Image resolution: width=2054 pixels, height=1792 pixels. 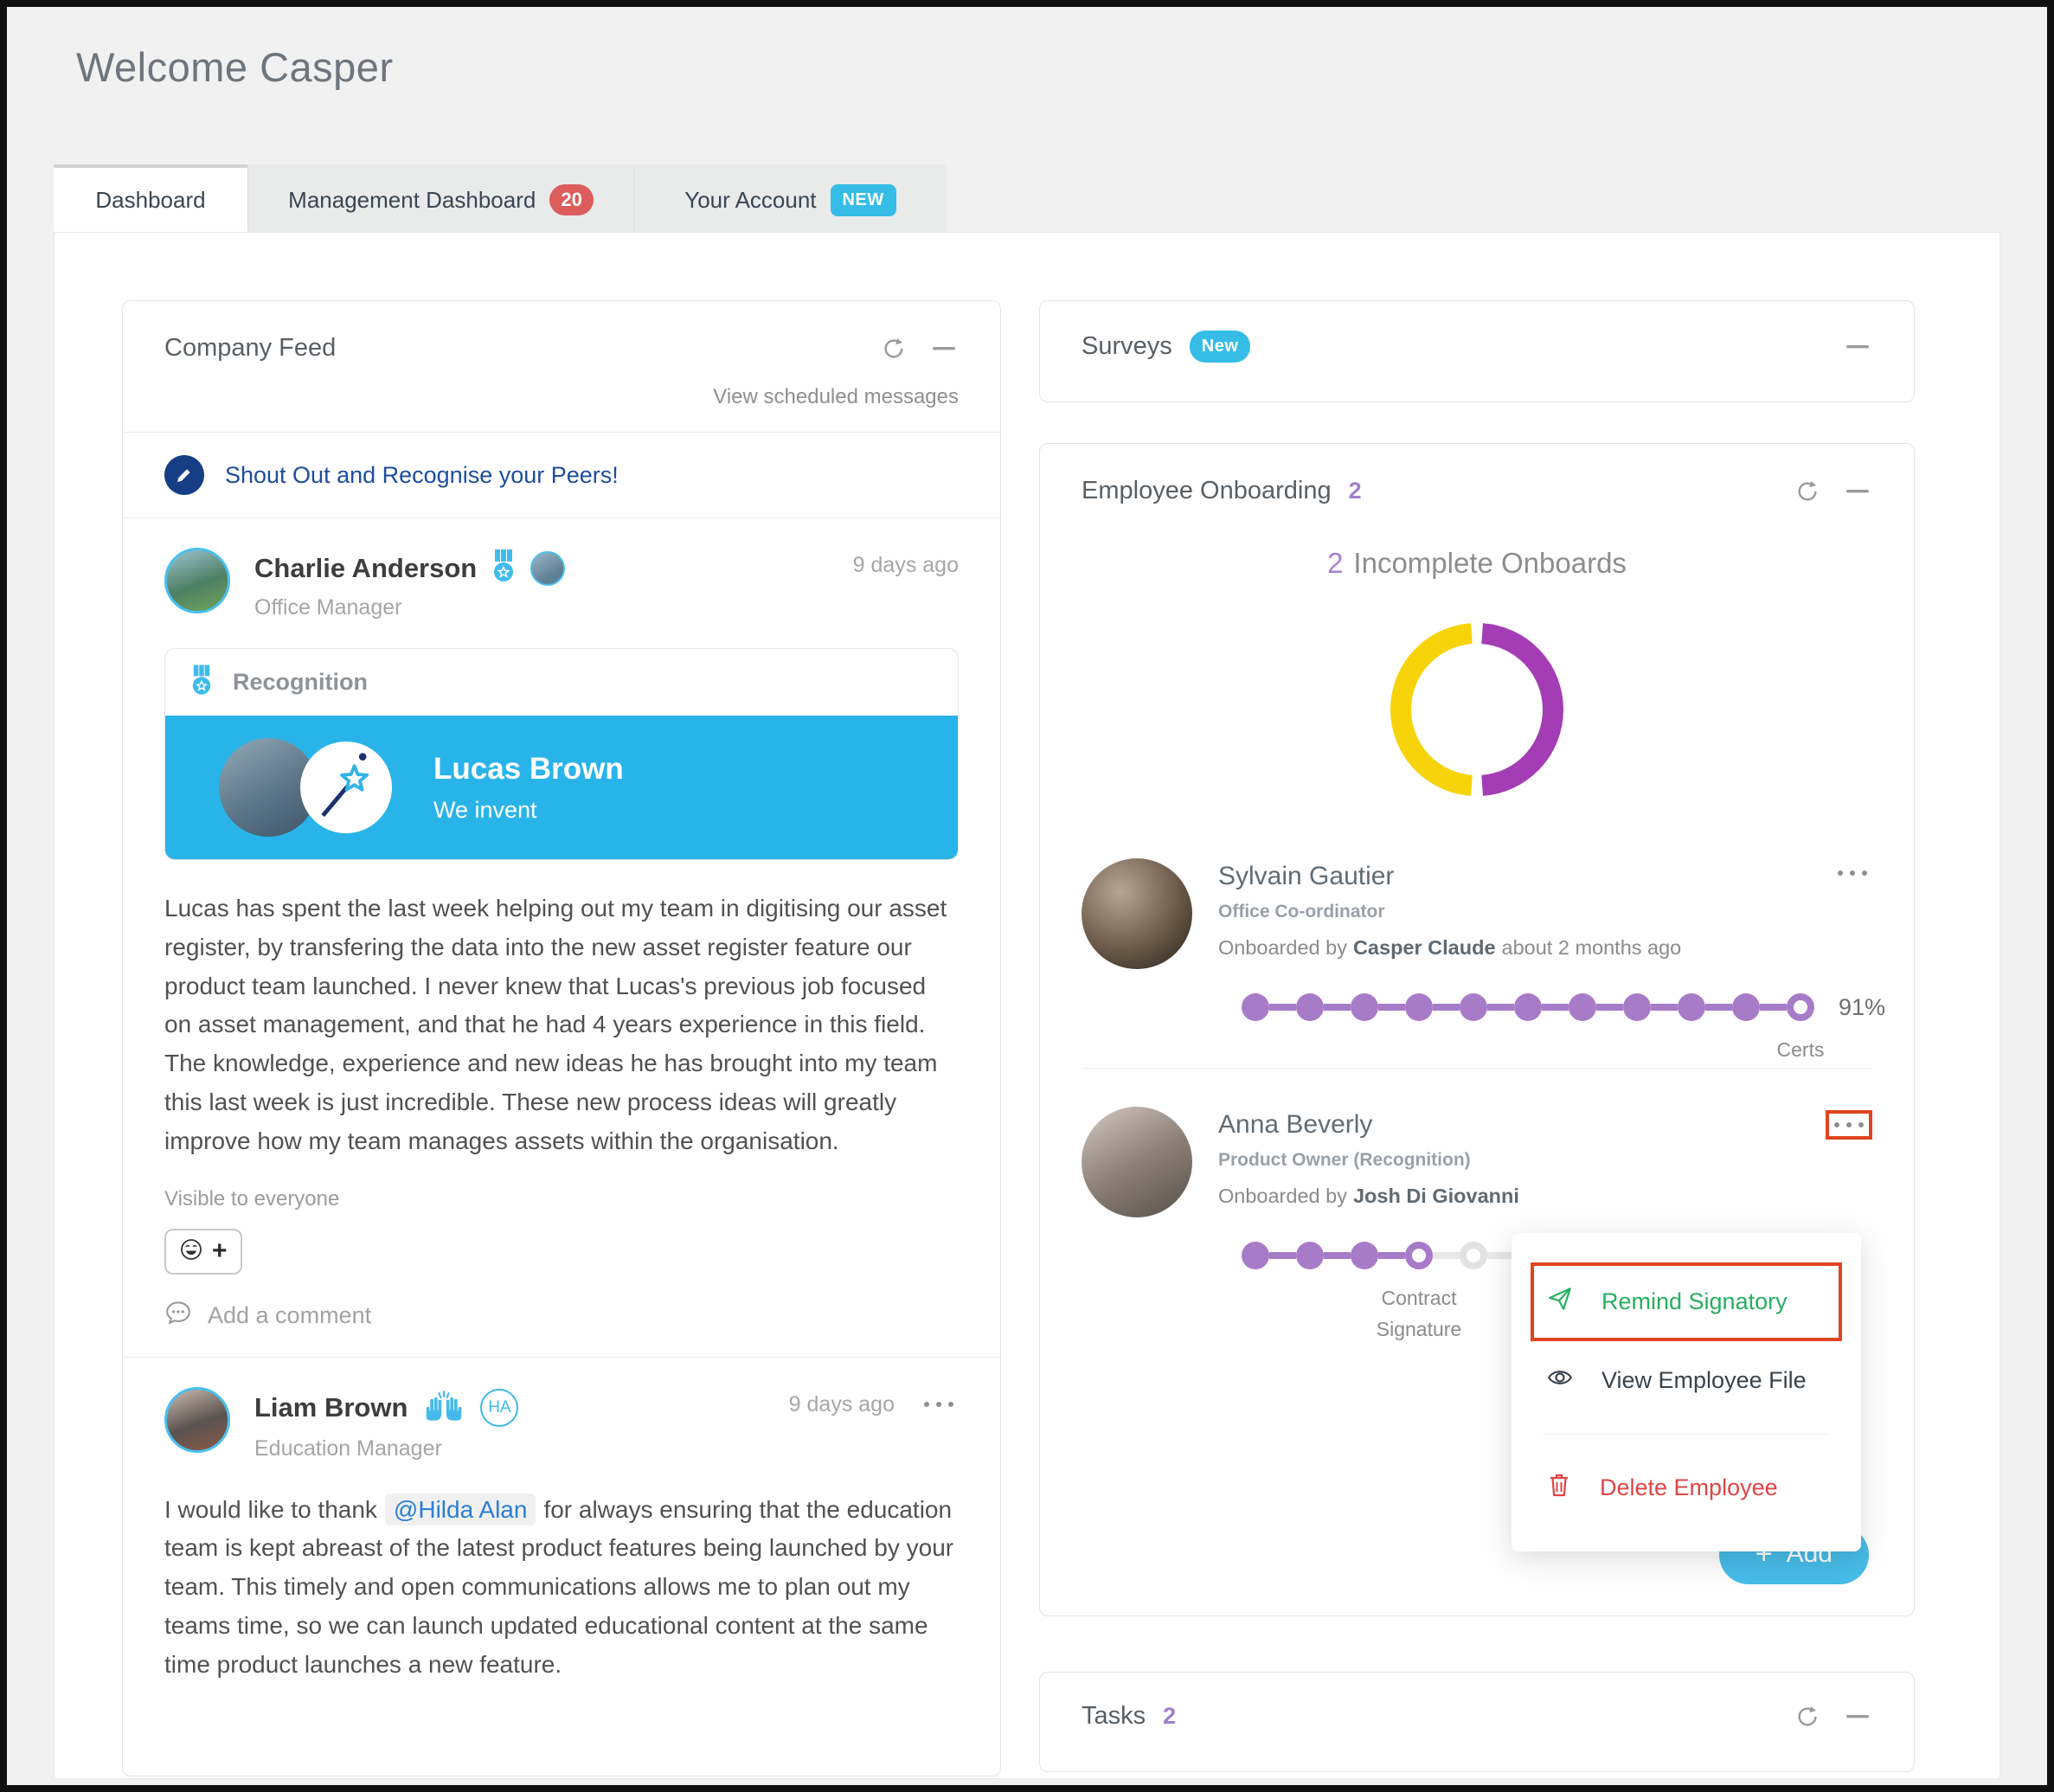 I want to click on plus-icon: +, so click(x=220, y=1251).